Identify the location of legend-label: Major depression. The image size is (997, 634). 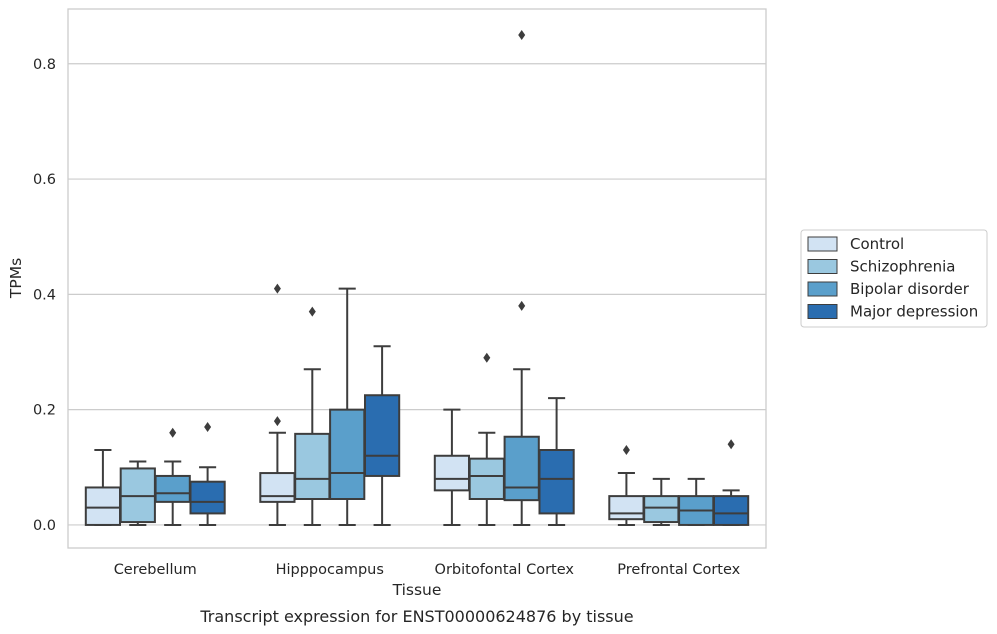
(914, 312).